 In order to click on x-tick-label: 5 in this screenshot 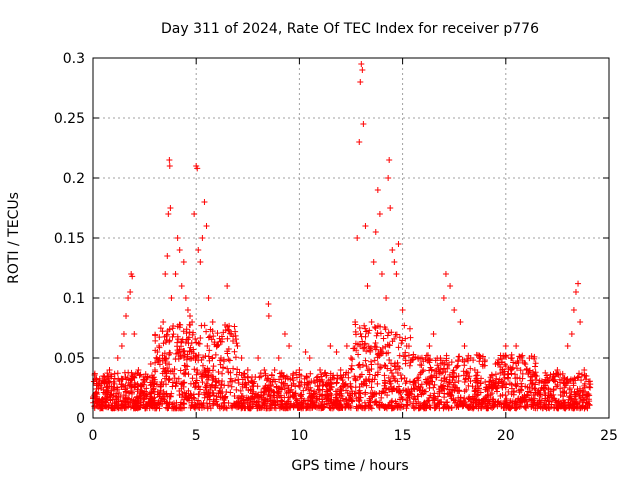, I will do `click(196, 436)`.